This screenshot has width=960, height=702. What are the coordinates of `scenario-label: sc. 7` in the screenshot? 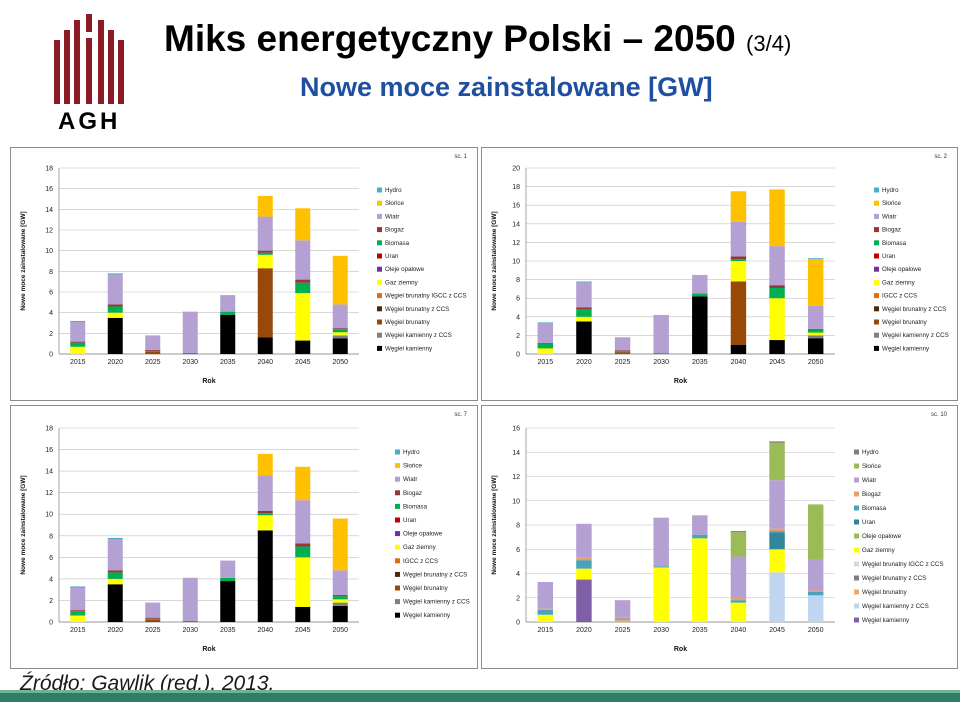 It's located at (460, 415).